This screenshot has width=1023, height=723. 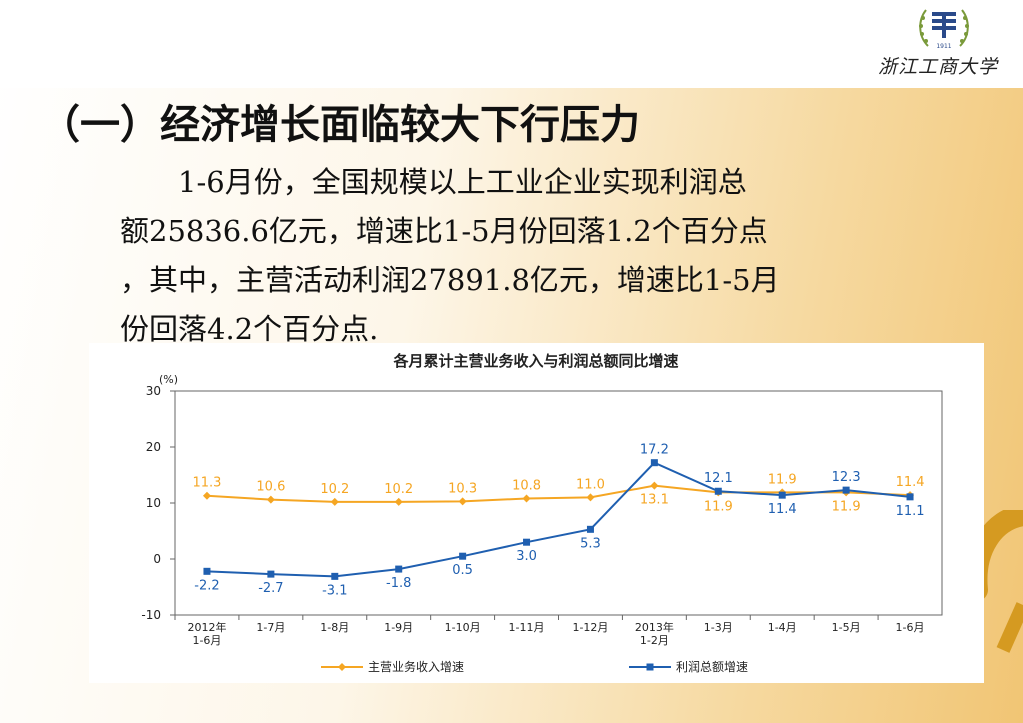 What do you see at coordinates (444, 231) in the screenshot?
I see `paragraph-line: 额25836.6亿元，增速比1-5月份回落1.2个百分点` at bounding box center [444, 231].